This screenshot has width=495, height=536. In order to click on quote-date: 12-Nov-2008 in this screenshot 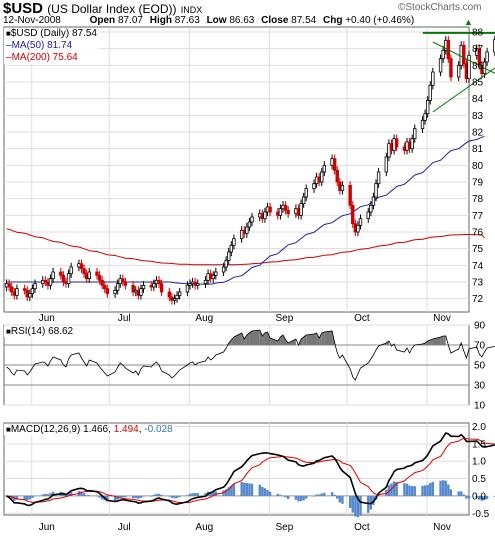, I will do `click(32, 20)`.